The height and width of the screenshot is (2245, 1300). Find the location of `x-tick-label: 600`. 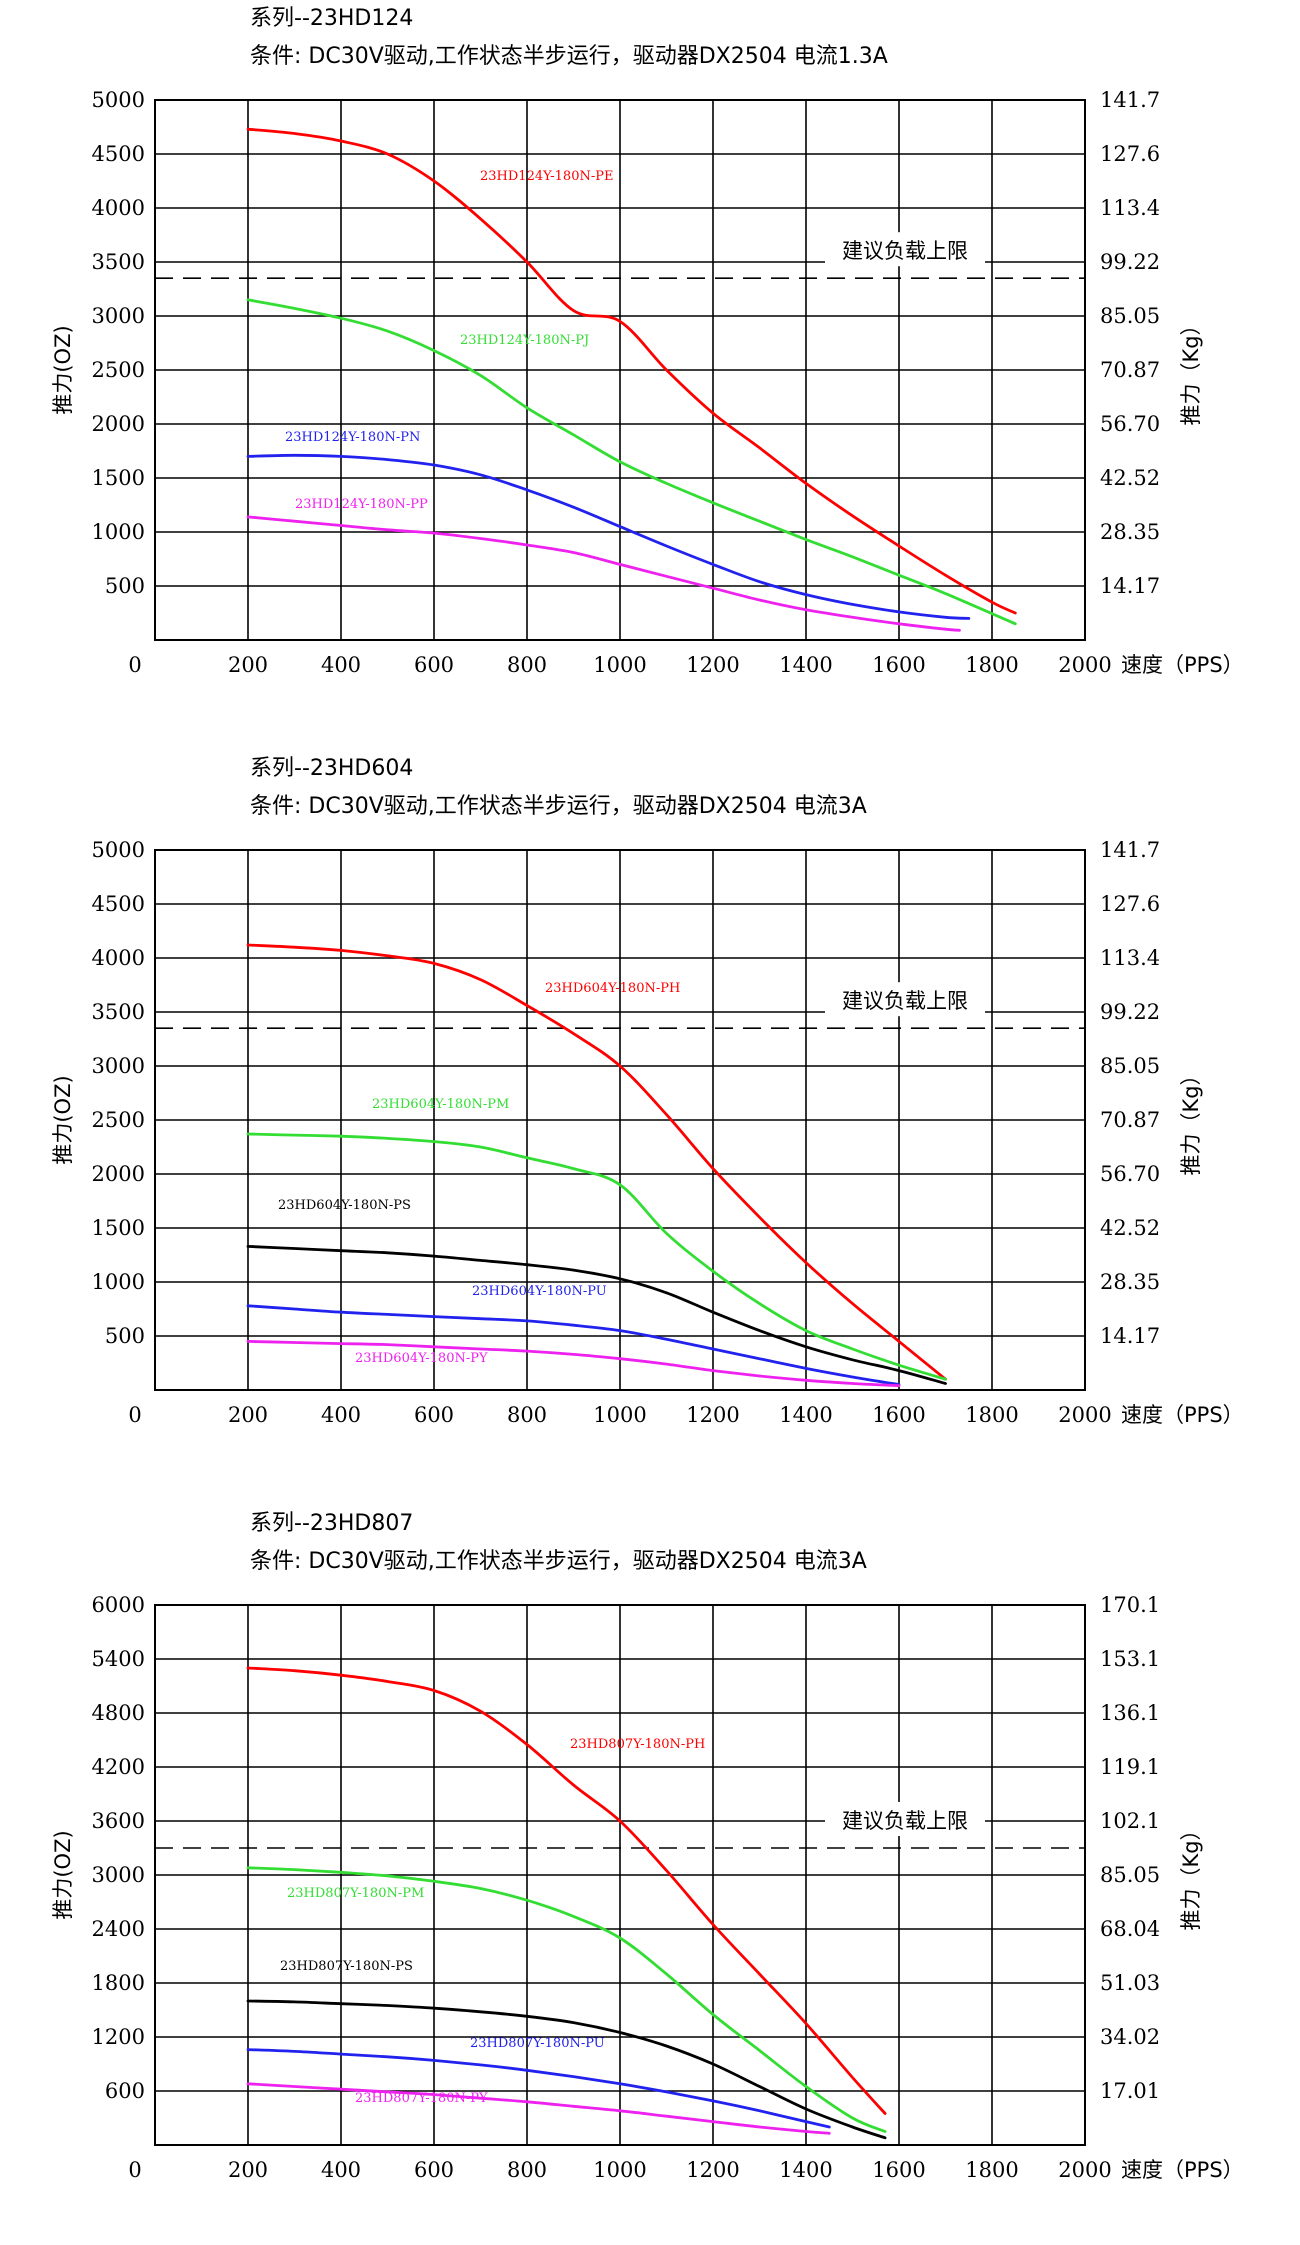

x-tick-label: 600 is located at coordinates (434, 665).